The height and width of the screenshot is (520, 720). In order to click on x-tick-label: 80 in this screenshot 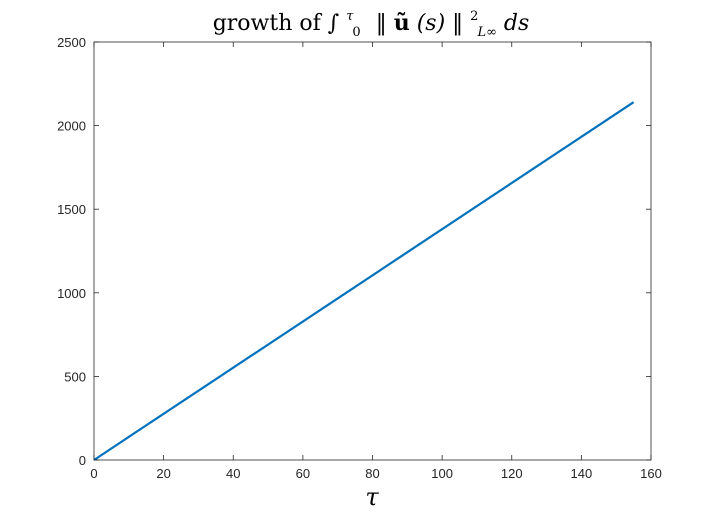, I will do `click(372, 473)`.